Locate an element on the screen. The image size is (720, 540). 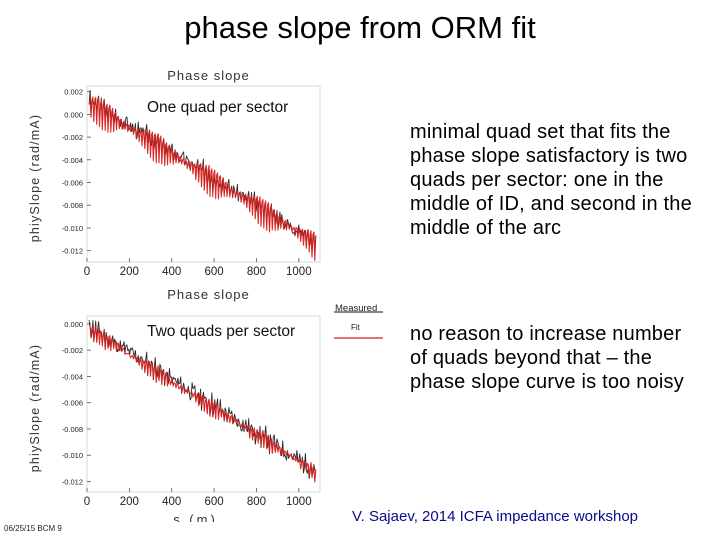
legend-fit-label: Fit is located at coordinates (356, 327).